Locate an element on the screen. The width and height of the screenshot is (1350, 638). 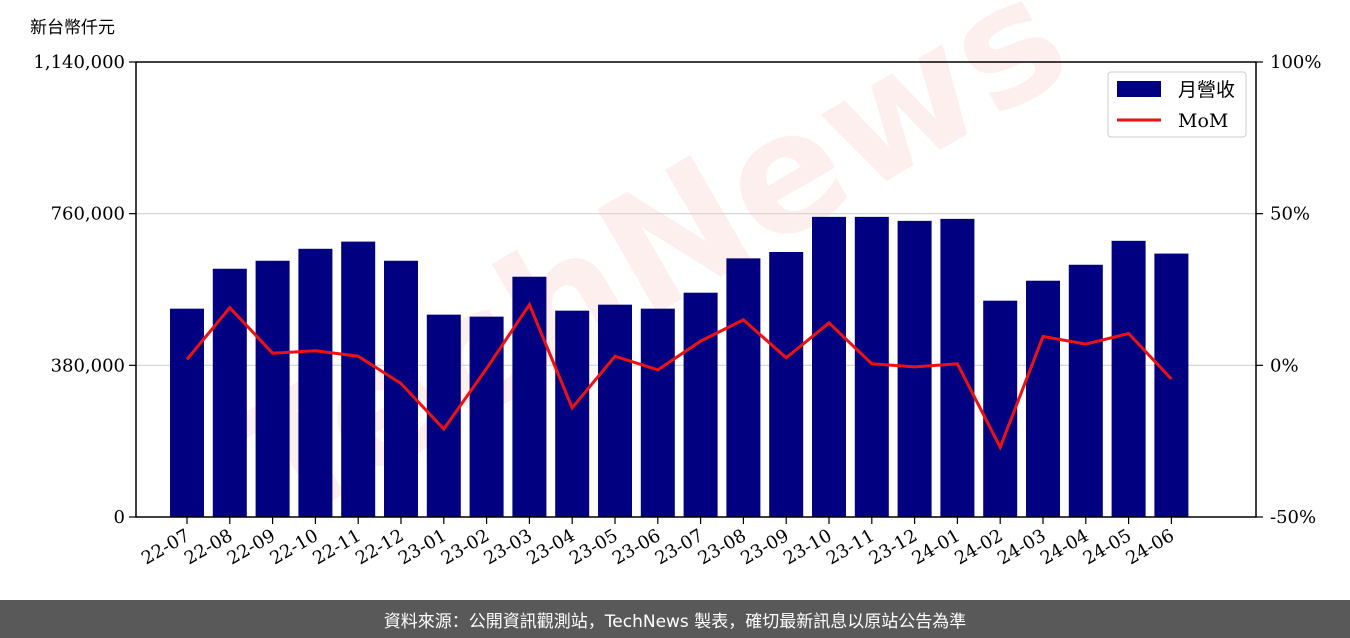
x-tick-label: 23-12 is located at coordinates (893, 547).